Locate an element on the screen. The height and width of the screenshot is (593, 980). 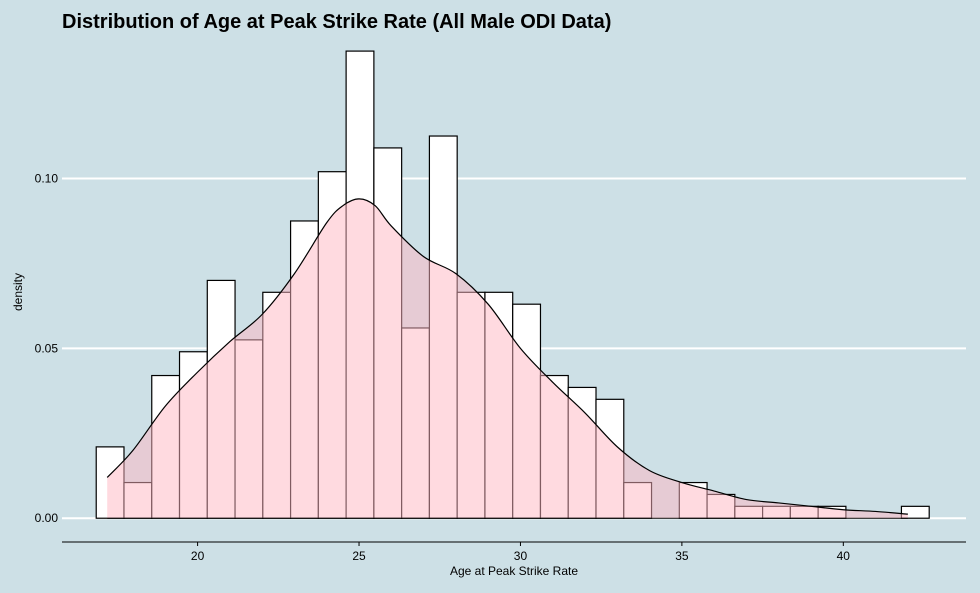
y-tick-label-2: 0.10 is located at coordinates (47, 178).